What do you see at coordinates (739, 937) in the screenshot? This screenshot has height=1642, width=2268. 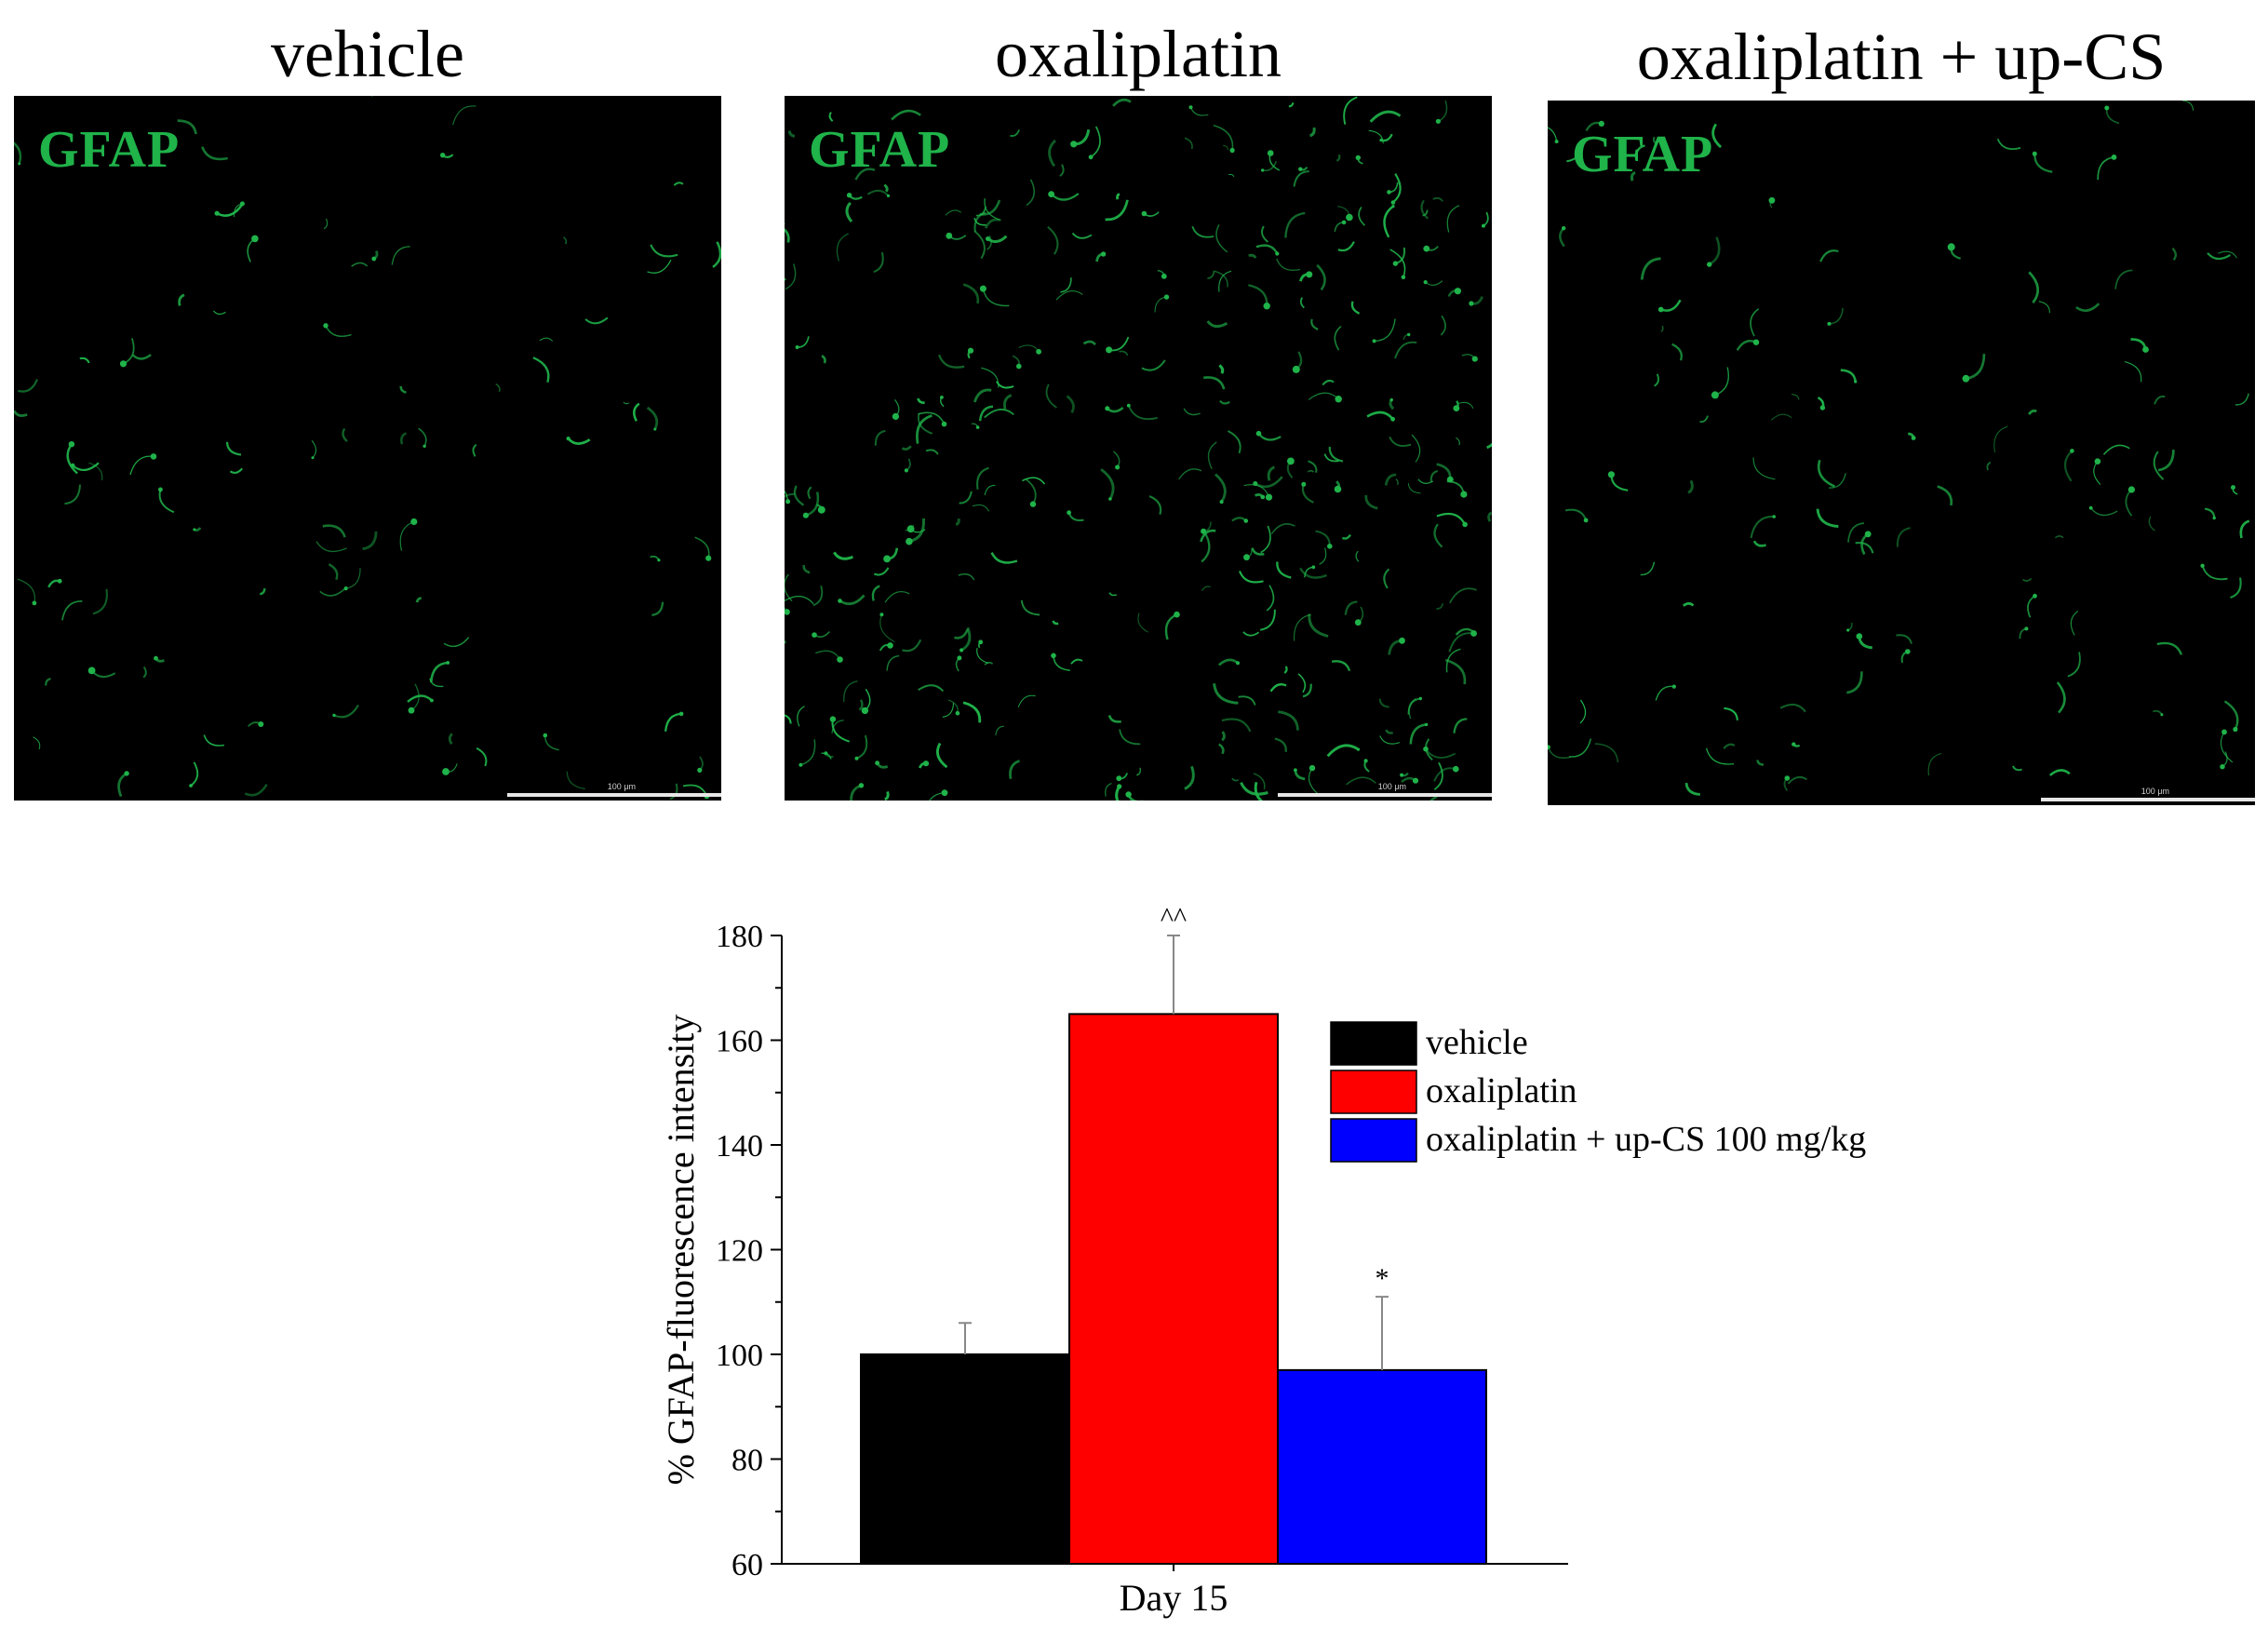 I see `y-tick-label: 180` at bounding box center [739, 937].